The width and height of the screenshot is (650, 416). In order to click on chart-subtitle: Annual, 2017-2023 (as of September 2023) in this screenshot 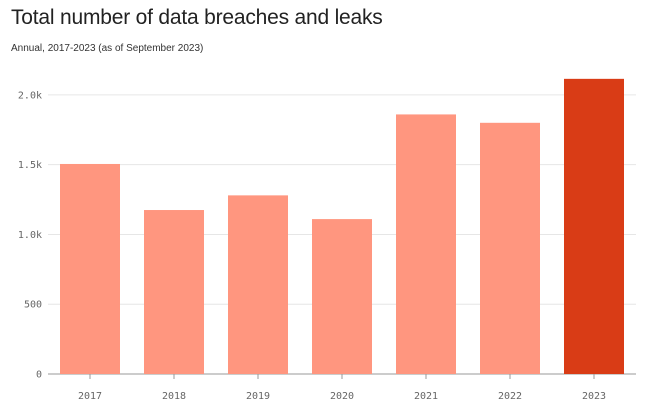, I will do `click(107, 48)`.